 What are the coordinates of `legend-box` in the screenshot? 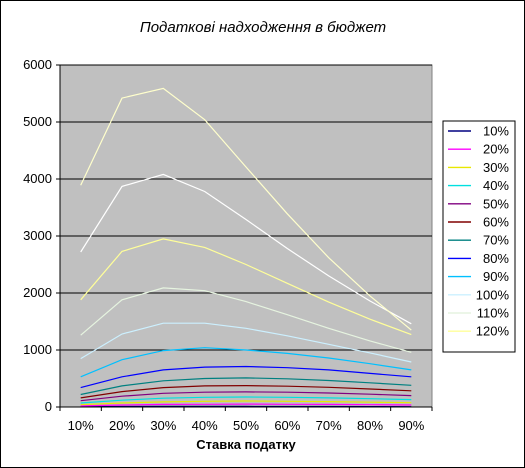 It's located at (479, 236).